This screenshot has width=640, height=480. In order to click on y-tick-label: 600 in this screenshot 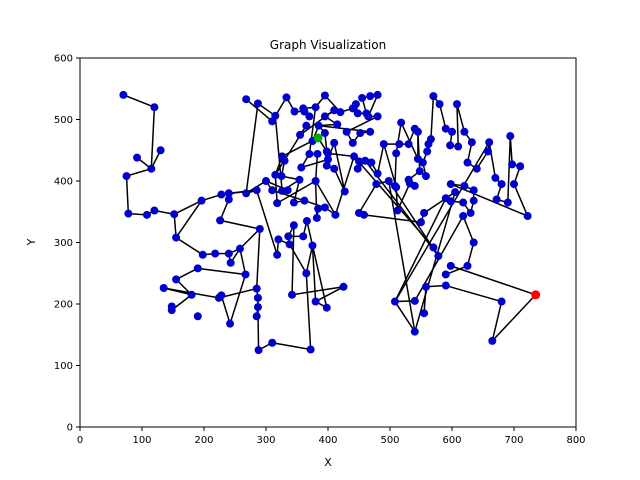, I will do `click(63, 59)`.